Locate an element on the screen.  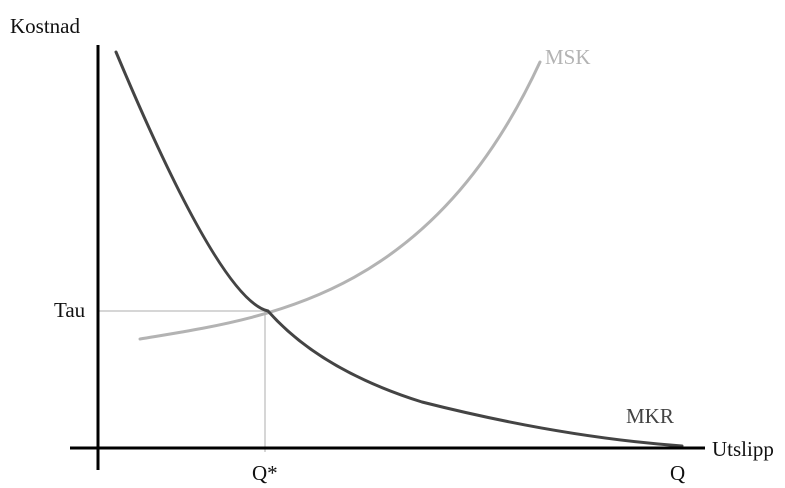
mkr-curve-label: MKR is located at coordinates (650, 416).